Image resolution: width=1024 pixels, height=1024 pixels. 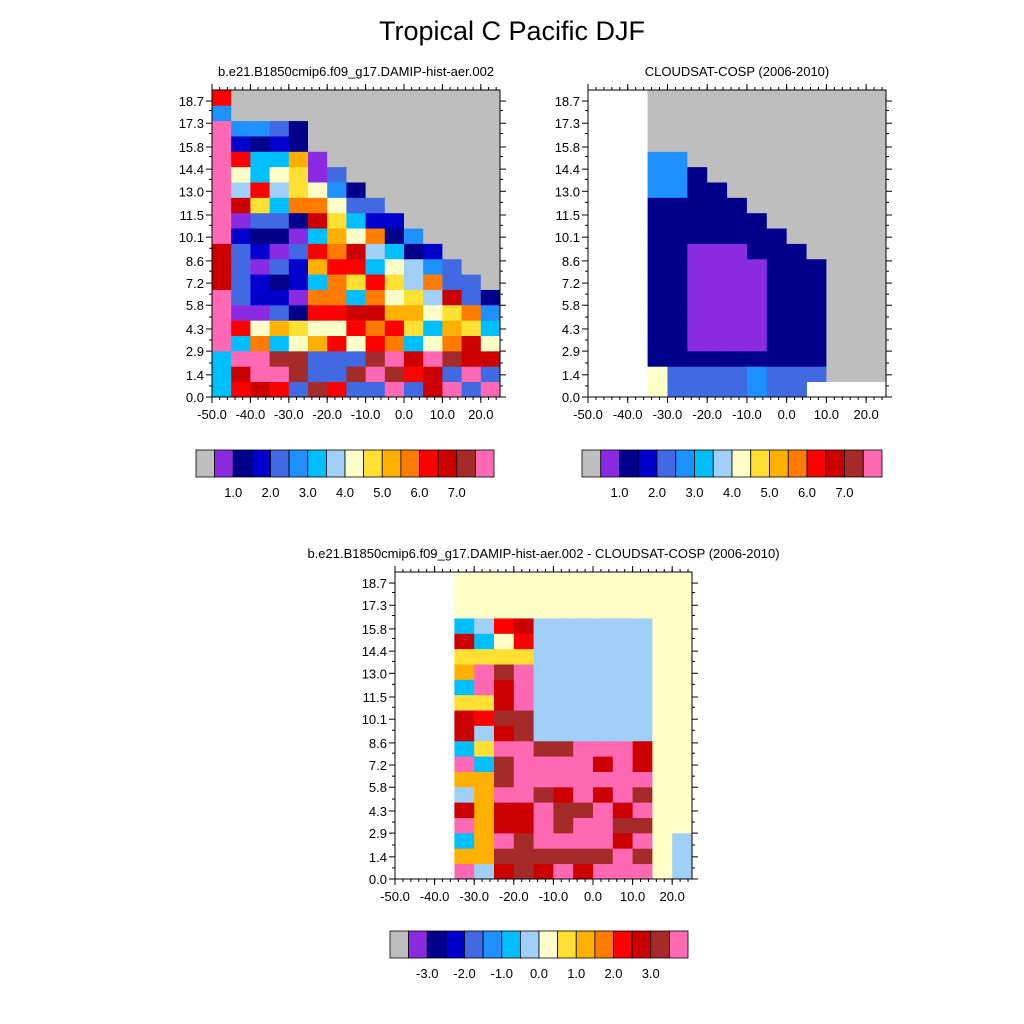 I want to click on colorbar-label: 7.0, so click(x=844, y=492).